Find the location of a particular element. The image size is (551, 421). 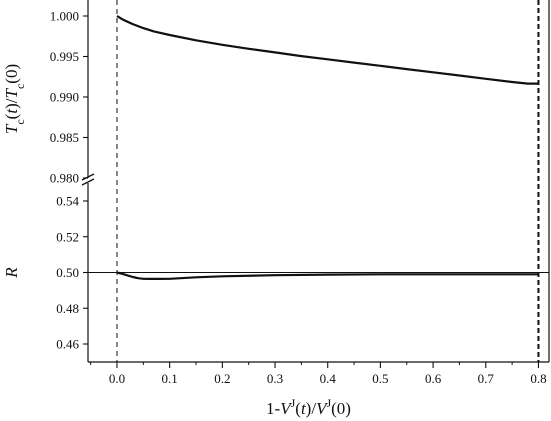

bottom-ytick-label: 0.52 is located at coordinates (67, 236).